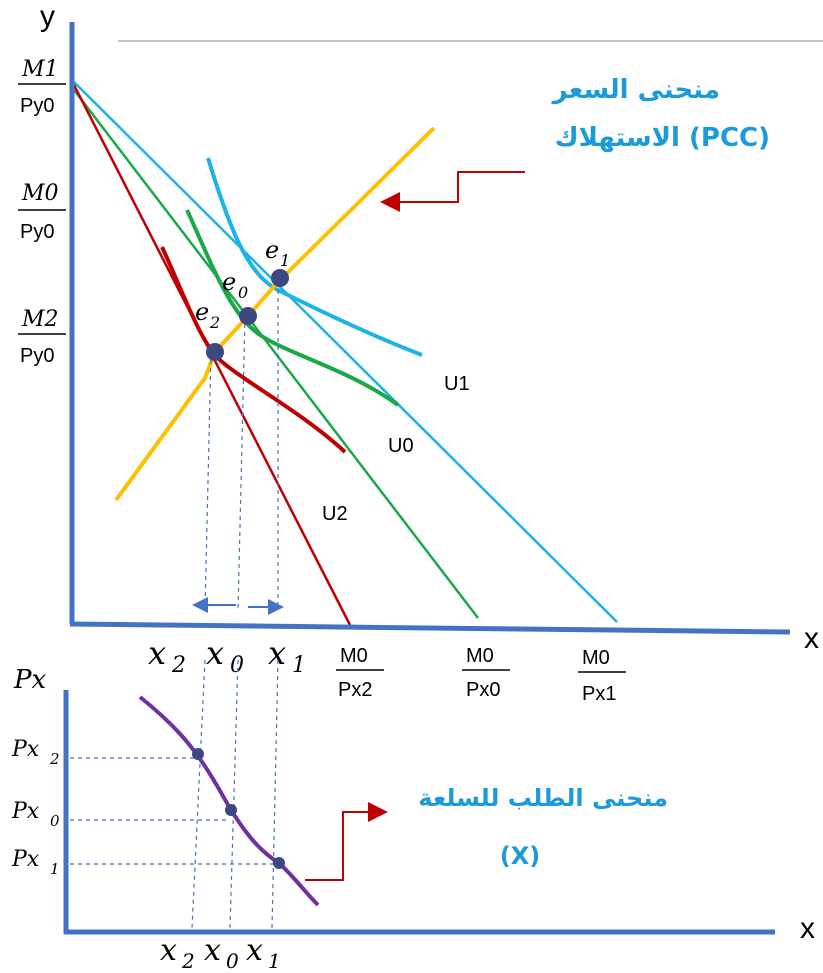 The width and height of the screenshot is (823, 973). What do you see at coordinates (42, 87) in the screenshot?
I see `y-intercept-m1: M1 Py0` at bounding box center [42, 87].